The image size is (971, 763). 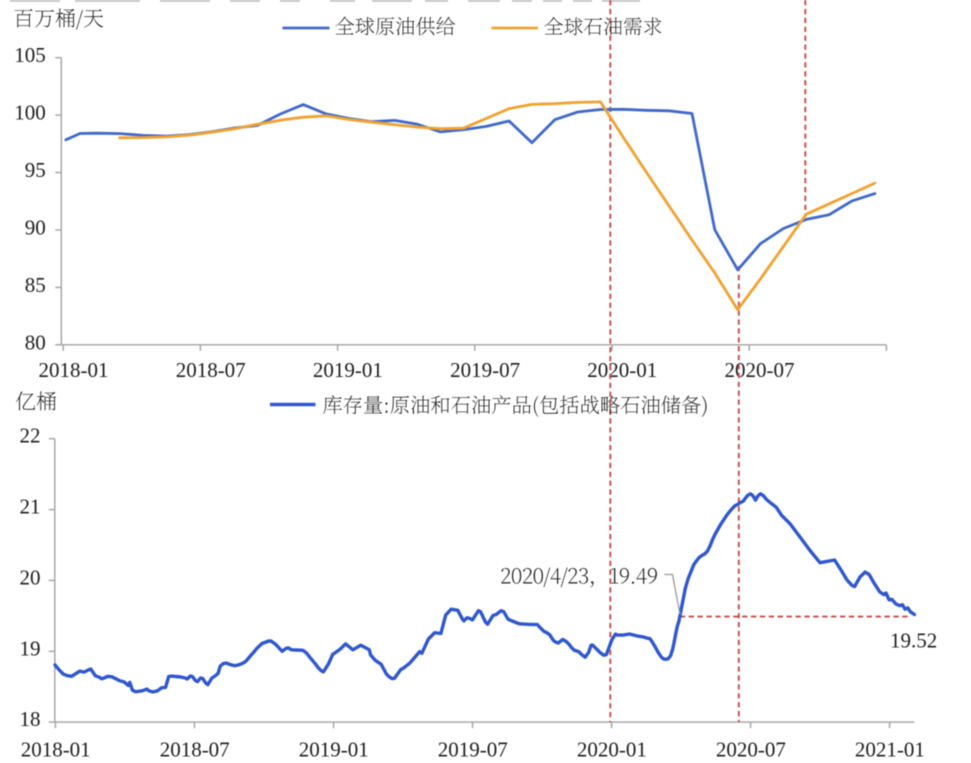 What do you see at coordinates (35, 228) in the screenshot?
I see `svg-text: 90` at bounding box center [35, 228].